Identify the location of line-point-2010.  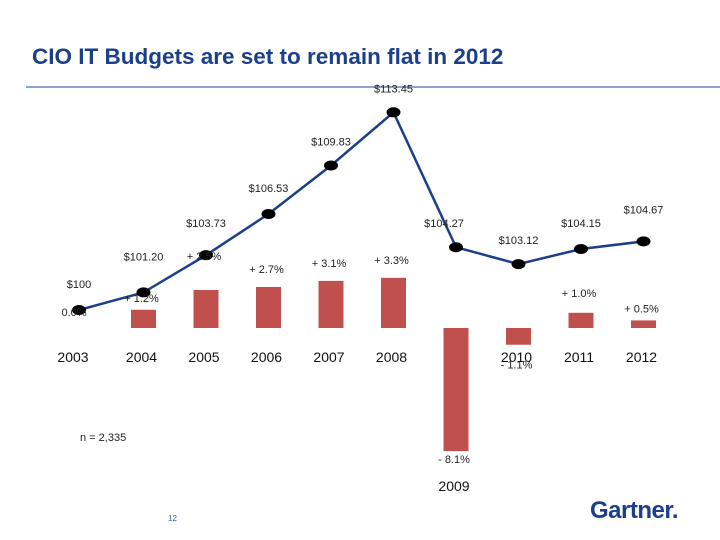
(518, 264).